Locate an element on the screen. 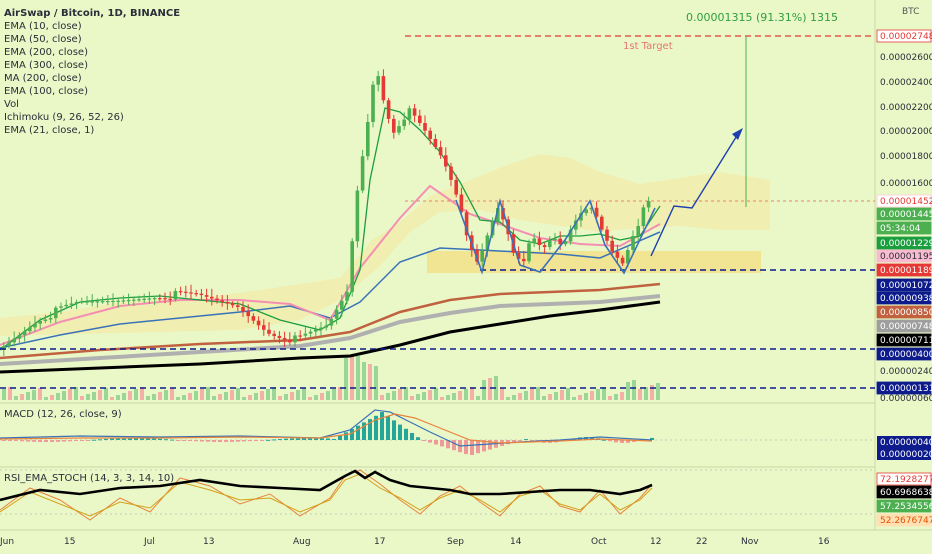 The width and height of the screenshot is (932, 554). price-tag-label: 0.00001445 is located at coordinates (906, 215).